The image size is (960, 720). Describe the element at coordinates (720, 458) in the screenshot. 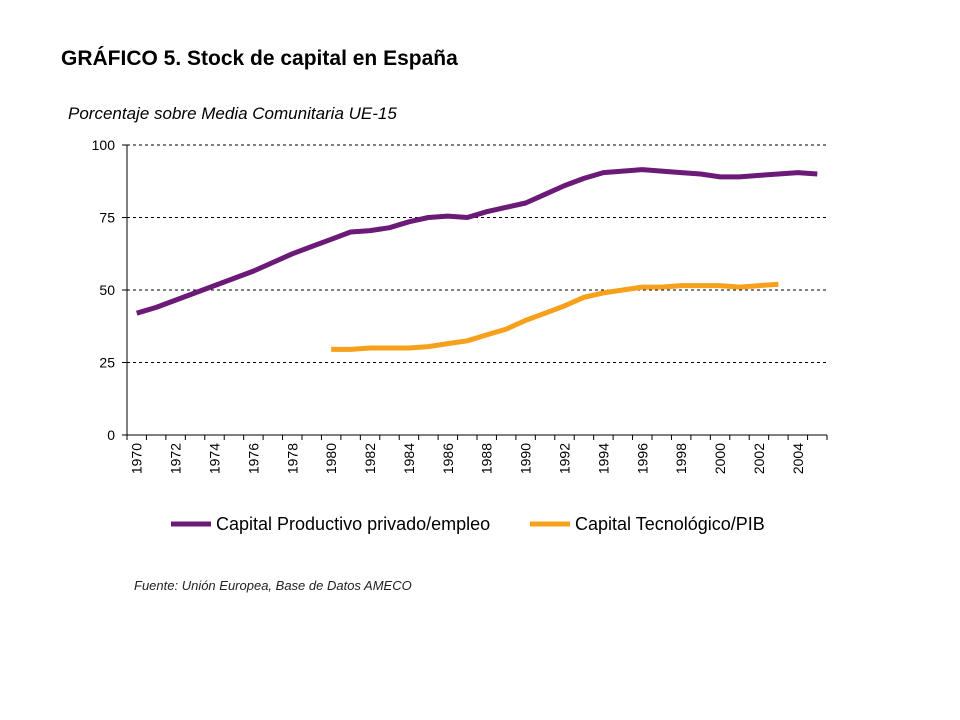

I see `x-tick-label: 2000` at that location.